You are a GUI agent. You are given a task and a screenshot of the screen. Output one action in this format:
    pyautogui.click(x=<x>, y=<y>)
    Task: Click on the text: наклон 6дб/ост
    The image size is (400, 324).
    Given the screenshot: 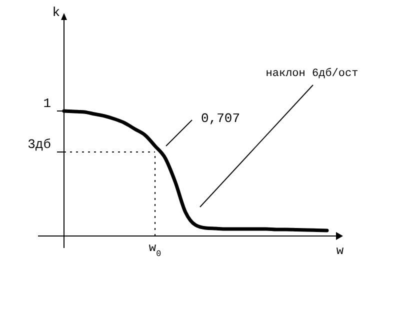 What is the action you would take?
    pyautogui.click(x=312, y=73)
    